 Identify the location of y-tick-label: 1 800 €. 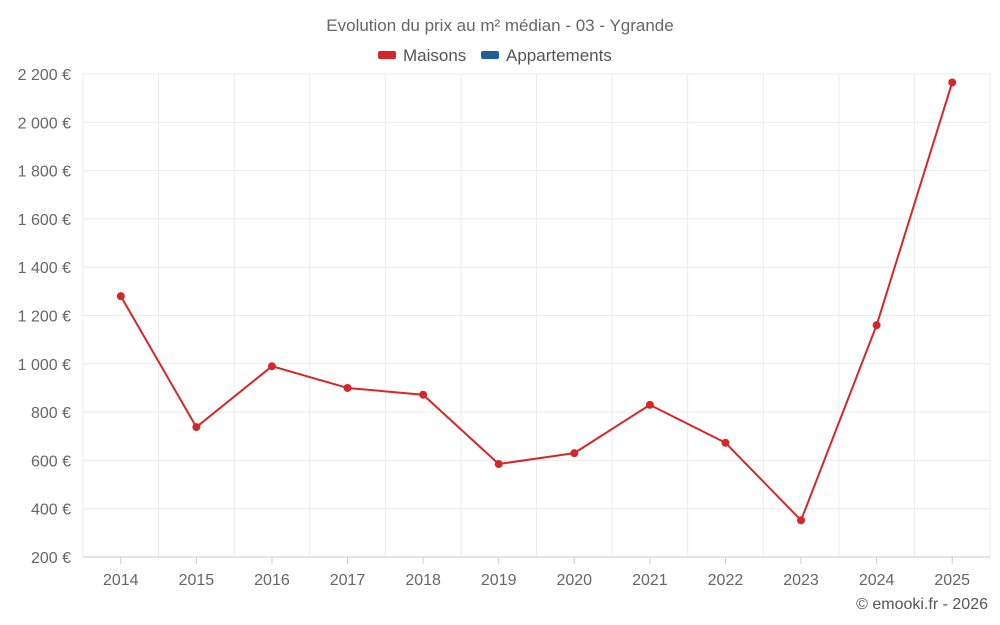
(44, 172).